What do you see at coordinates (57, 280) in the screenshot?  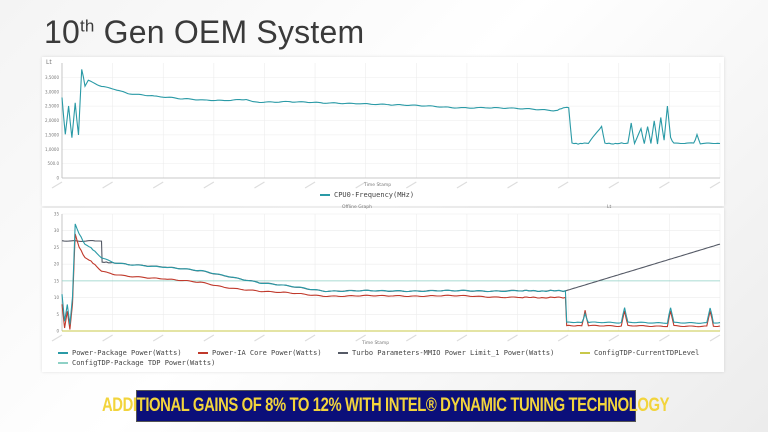 I see `y-tick-label: 15` at bounding box center [57, 280].